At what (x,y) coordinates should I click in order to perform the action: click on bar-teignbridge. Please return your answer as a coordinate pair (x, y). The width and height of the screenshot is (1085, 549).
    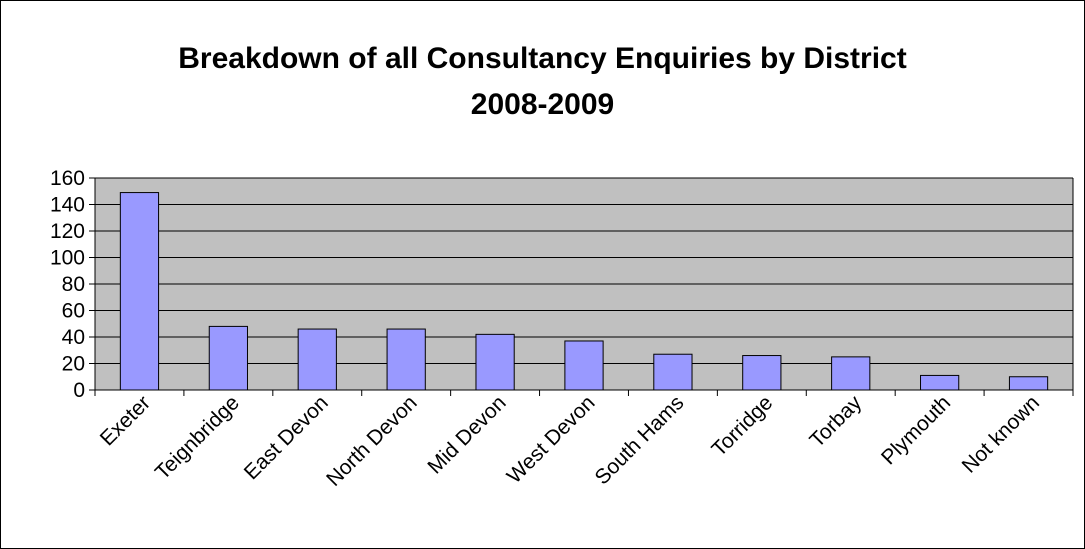
    Looking at the image, I should click on (228, 358).